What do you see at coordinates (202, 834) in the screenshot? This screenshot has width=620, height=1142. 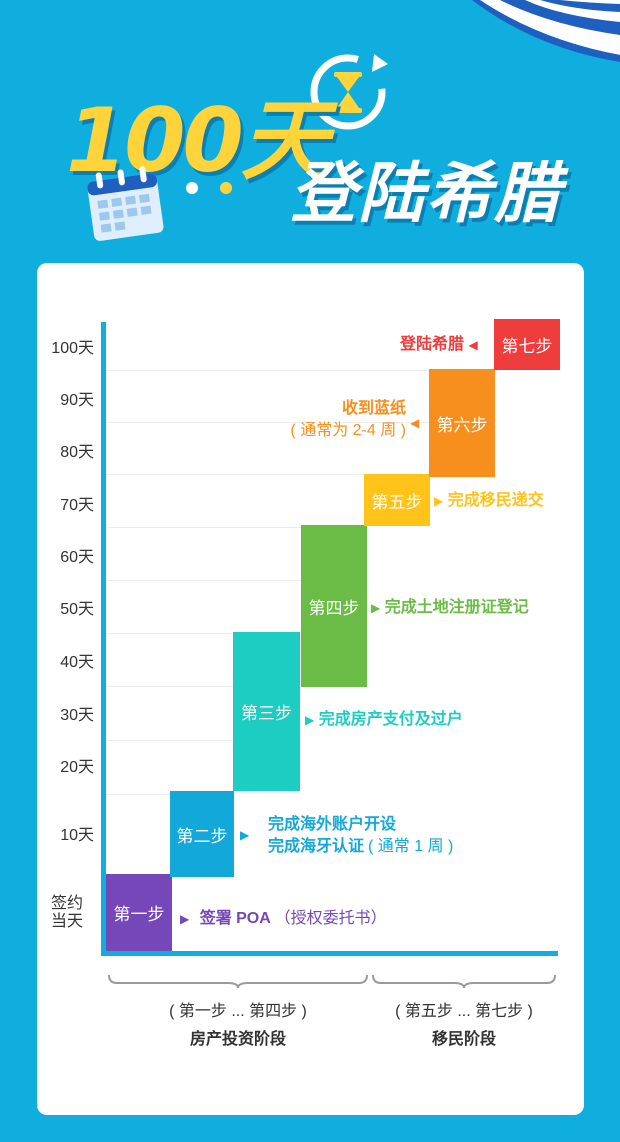 I see `step-2-box: 第二步` at bounding box center [202, 834].